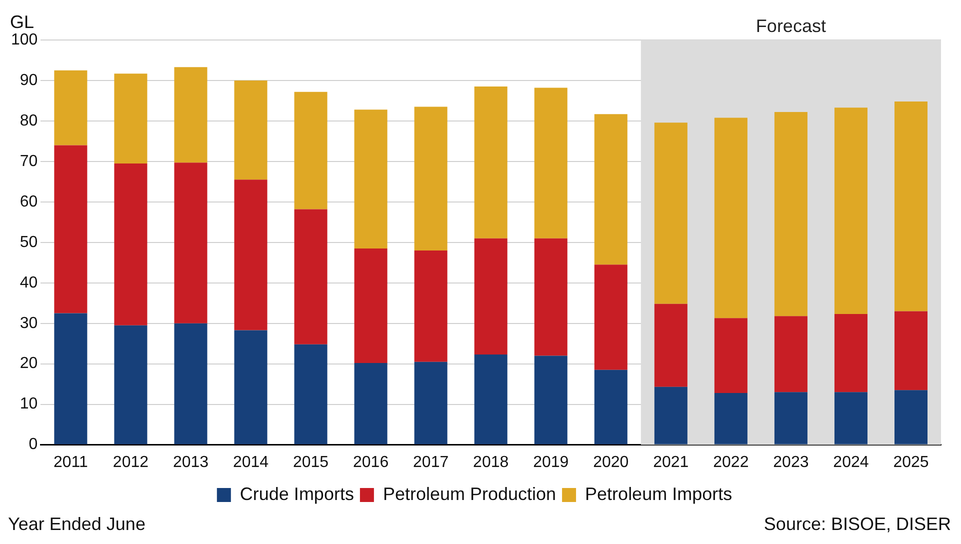 The image size is (961, 544). I want to click on x-tick-label: 2016, so click(371, 462).